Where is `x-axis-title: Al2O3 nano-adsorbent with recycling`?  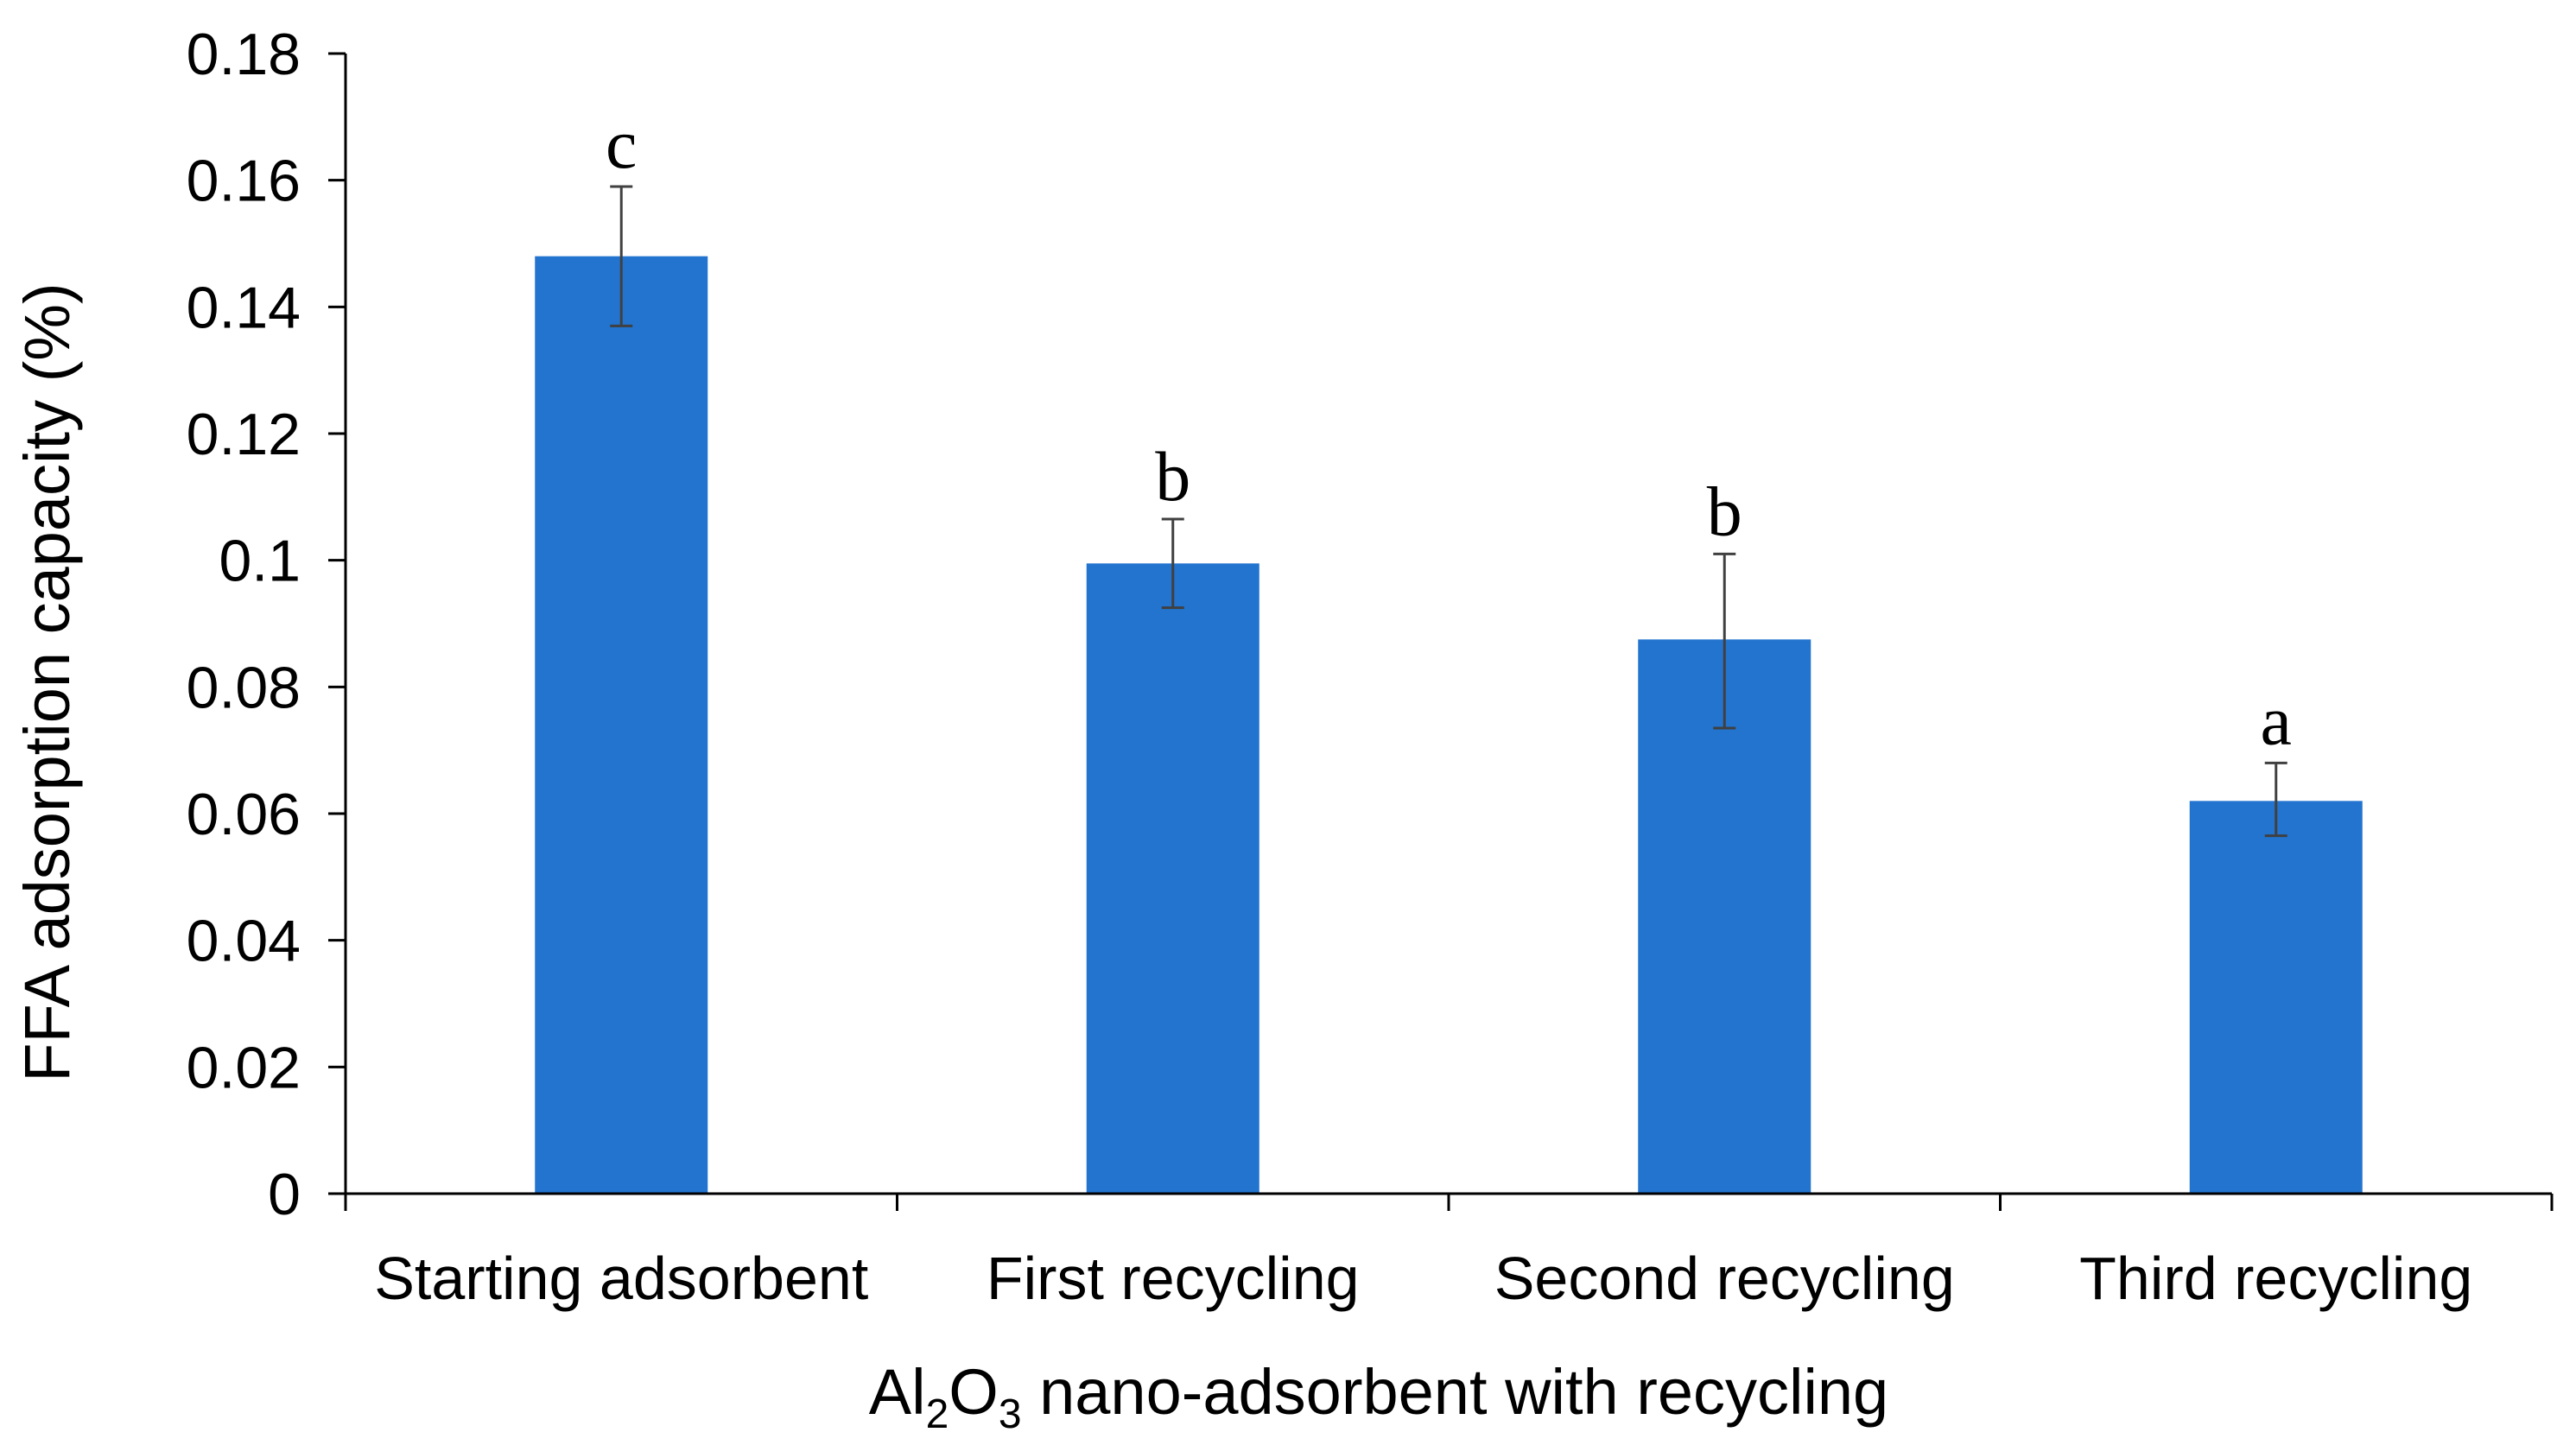
x-axis-title: Al2O3 nano-adsorbent with recycling is located at coordinates (1378, 1396).